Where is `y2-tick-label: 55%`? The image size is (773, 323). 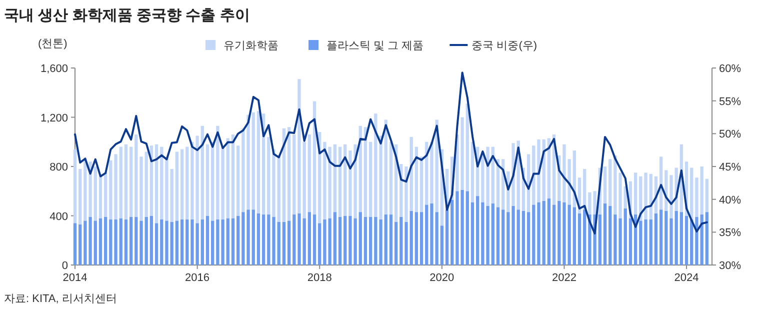
y2-tick-label: 55% is located at coordinates (730, 102).